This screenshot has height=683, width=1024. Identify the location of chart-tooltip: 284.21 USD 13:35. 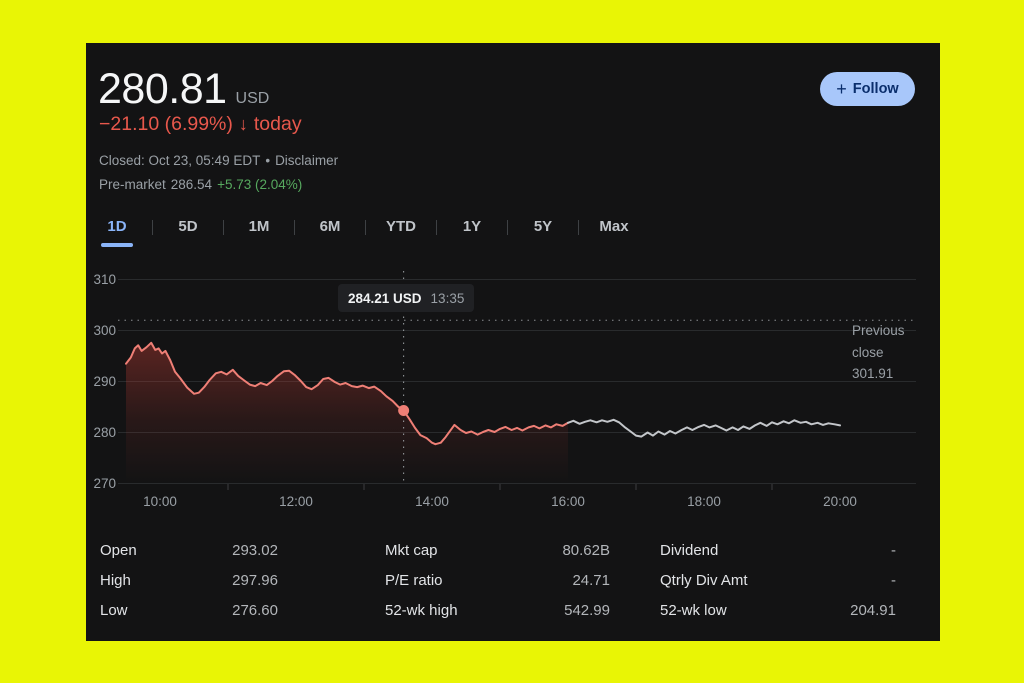
(406, 298).